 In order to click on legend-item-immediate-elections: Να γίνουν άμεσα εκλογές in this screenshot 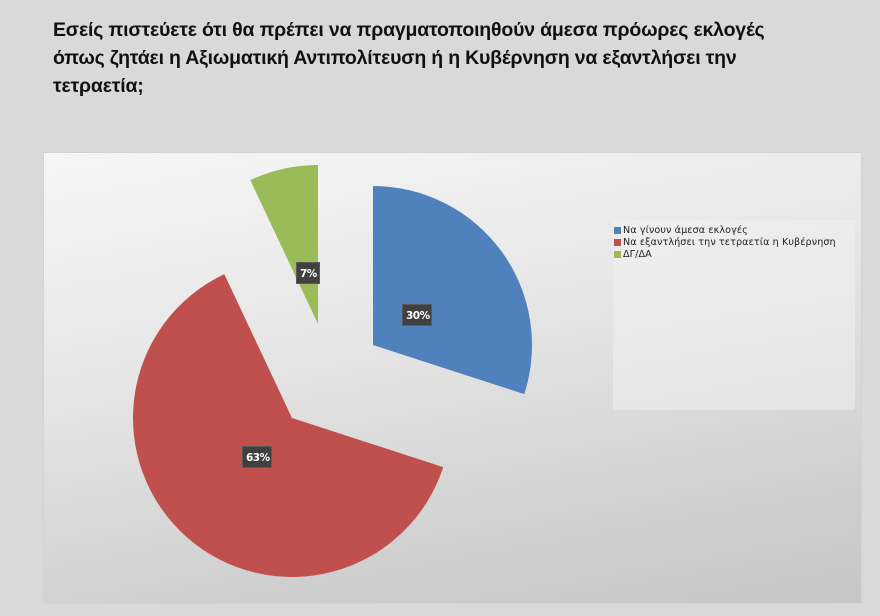, I will do `click(681, 230)`.